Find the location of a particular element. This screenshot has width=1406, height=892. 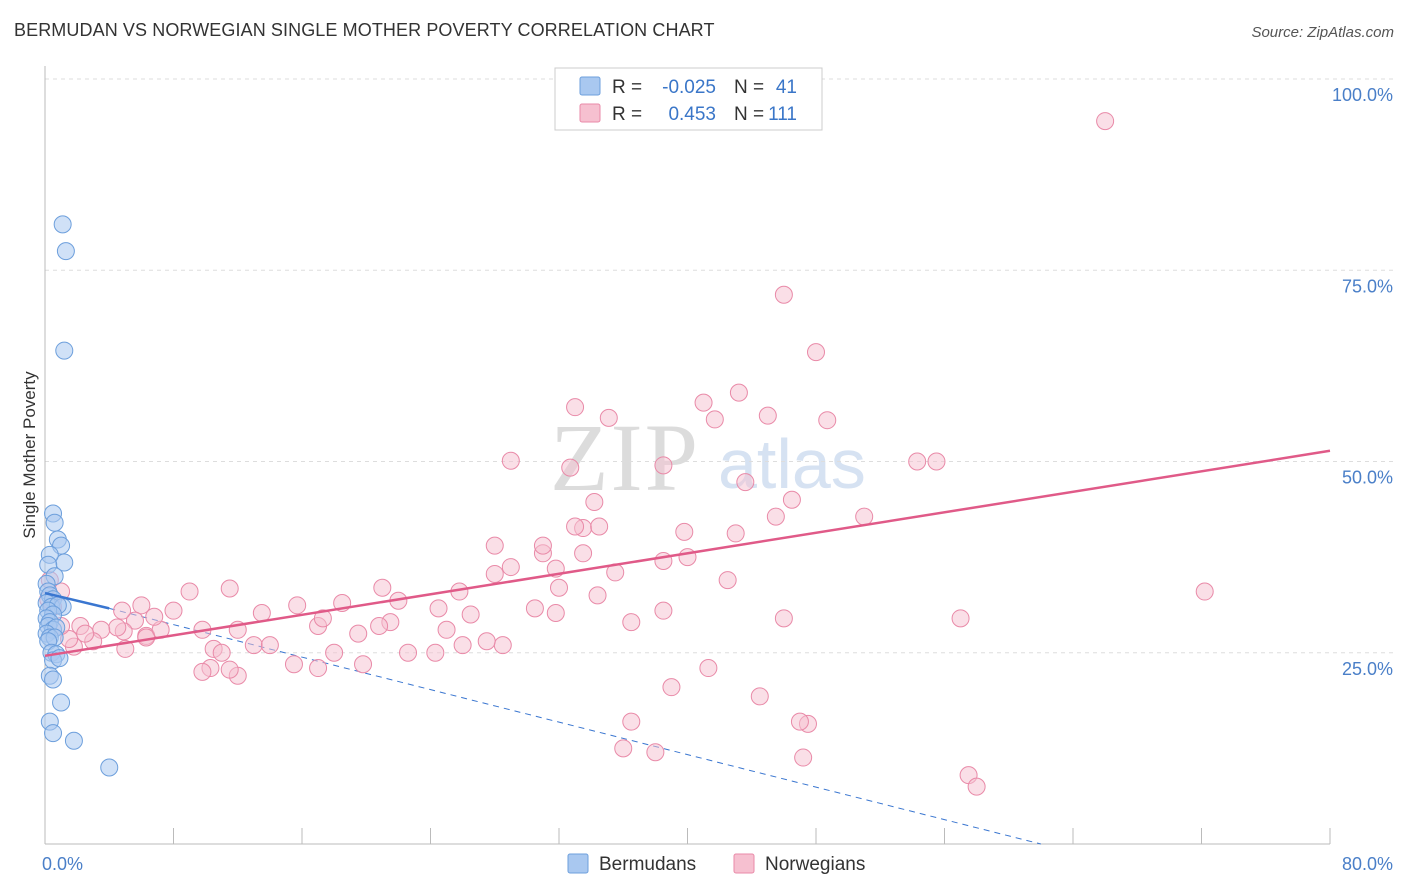

y-tick-label-3: 100.0% is located at coordinates (1362, 95).